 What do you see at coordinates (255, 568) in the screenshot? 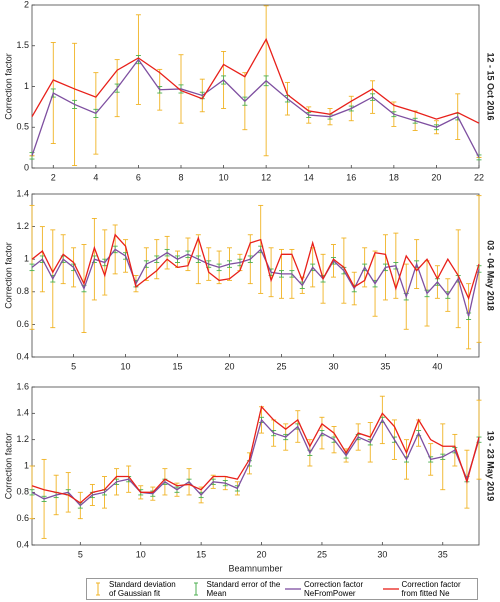
I see `x-axis-label: Beamnumber` at bounding box center [255, 568].